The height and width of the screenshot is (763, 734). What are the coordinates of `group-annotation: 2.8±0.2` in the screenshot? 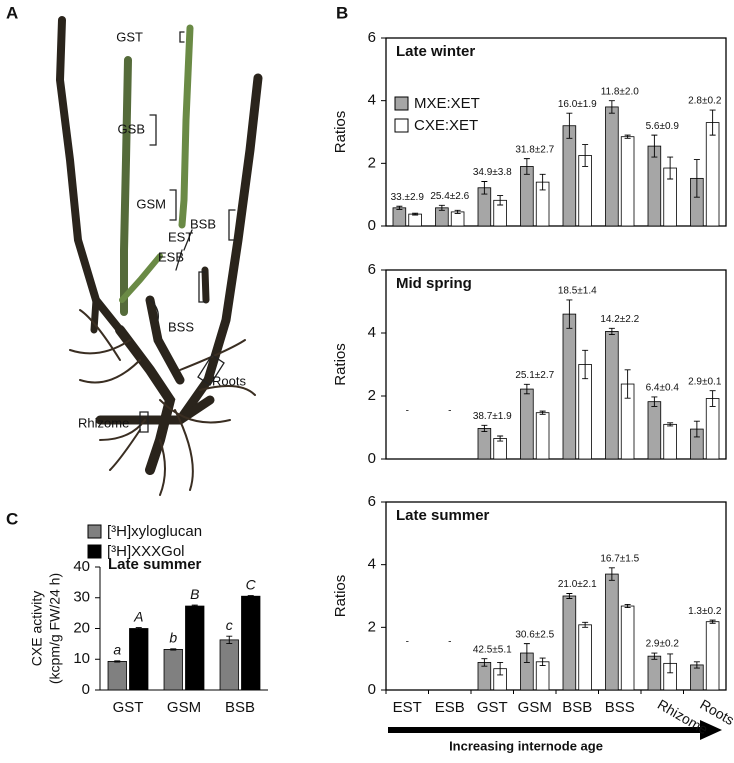 It's located at (705, 101).